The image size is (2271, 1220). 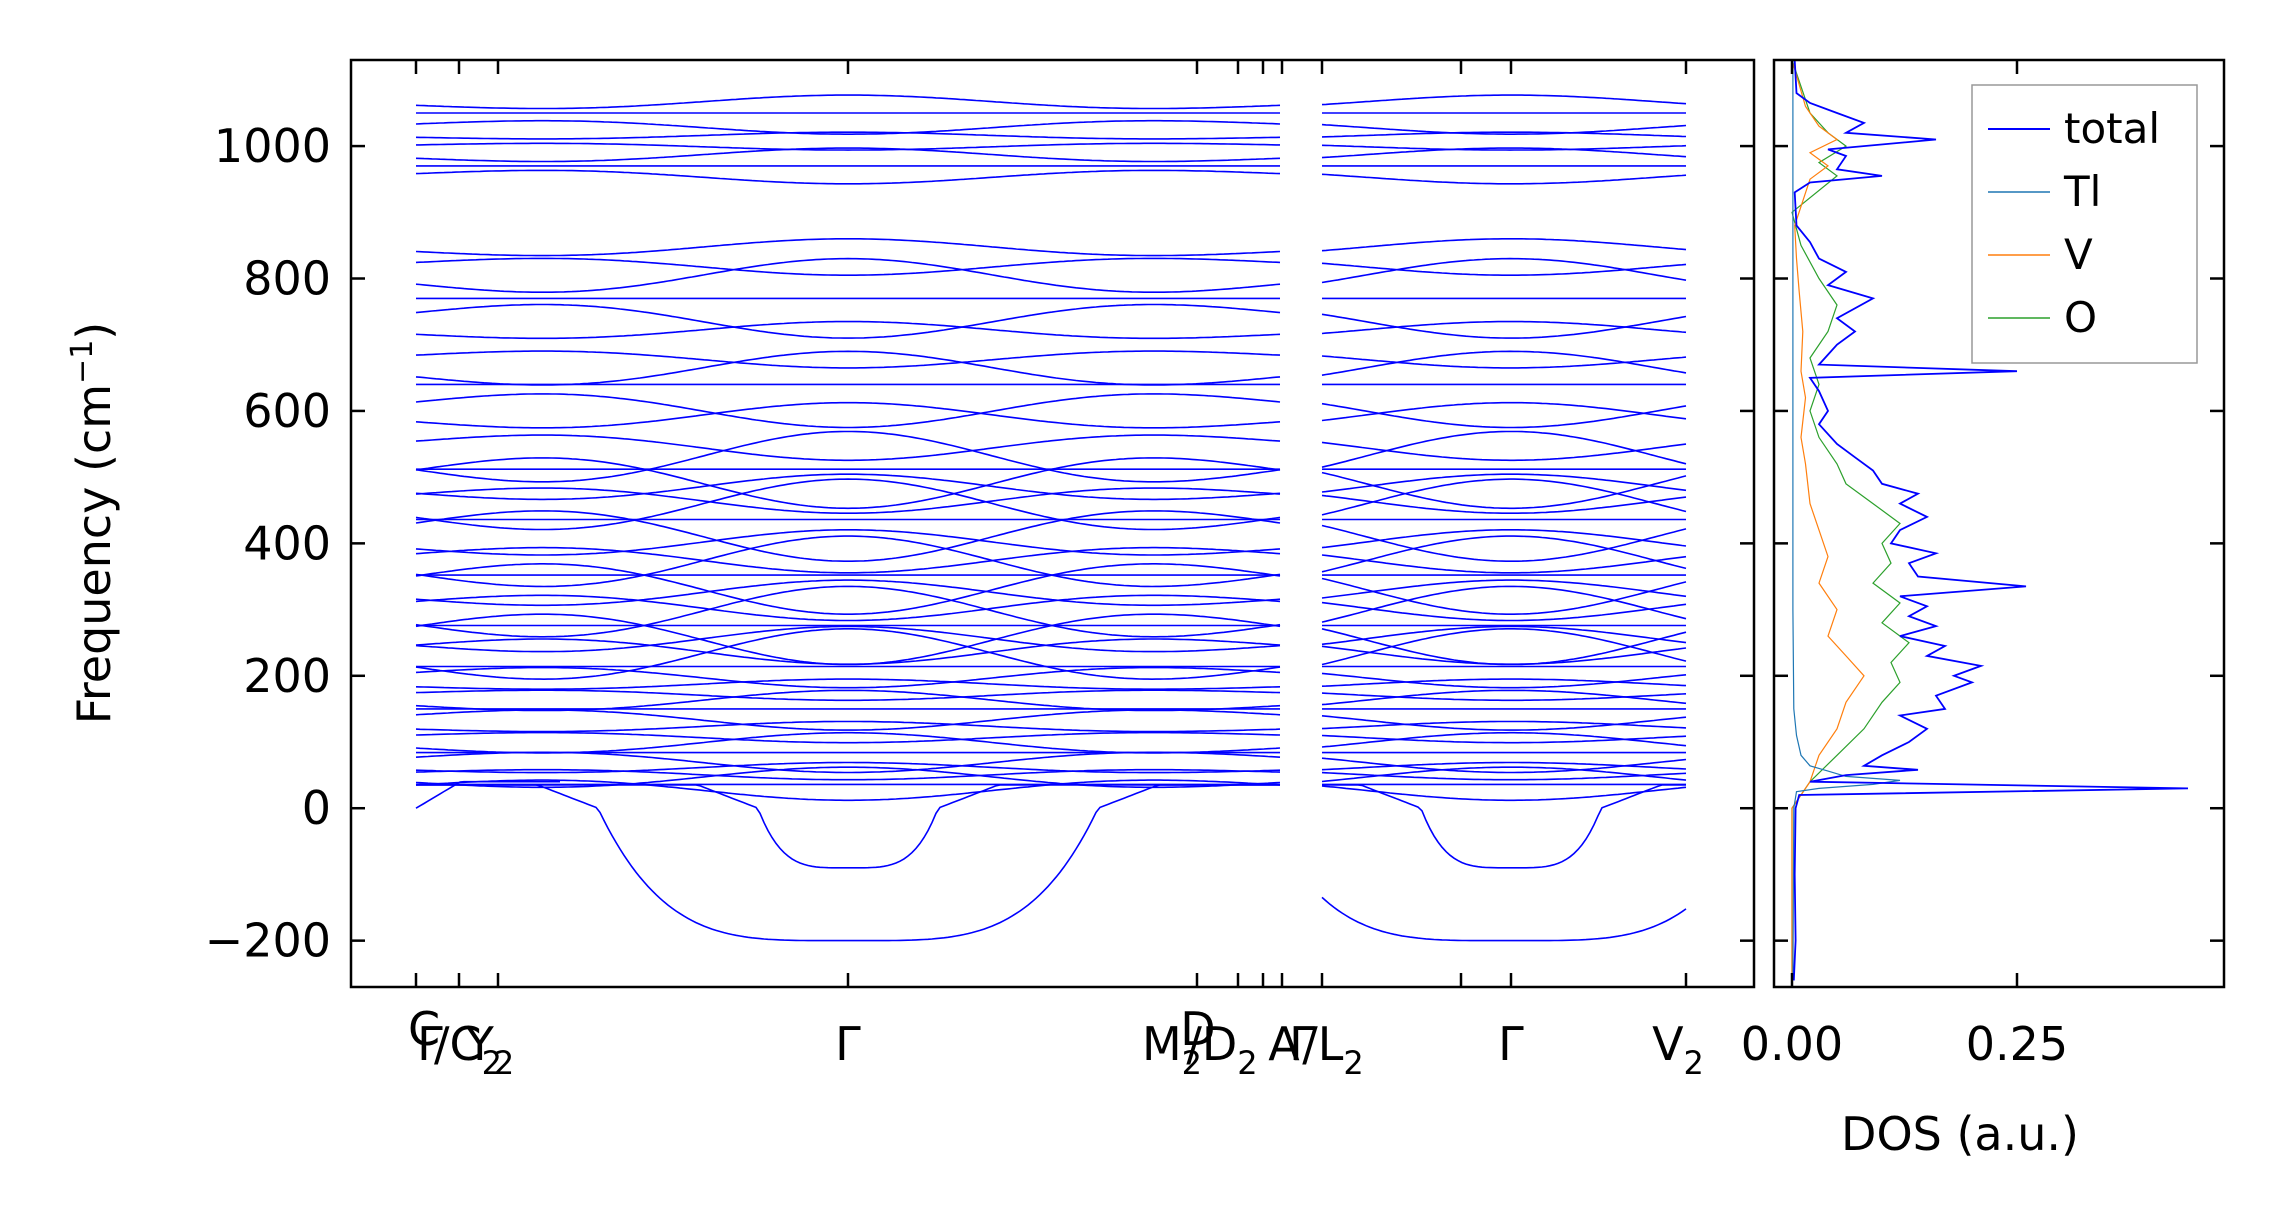 I want to click on legend-label-v: V, so click(x=2078, y=254).